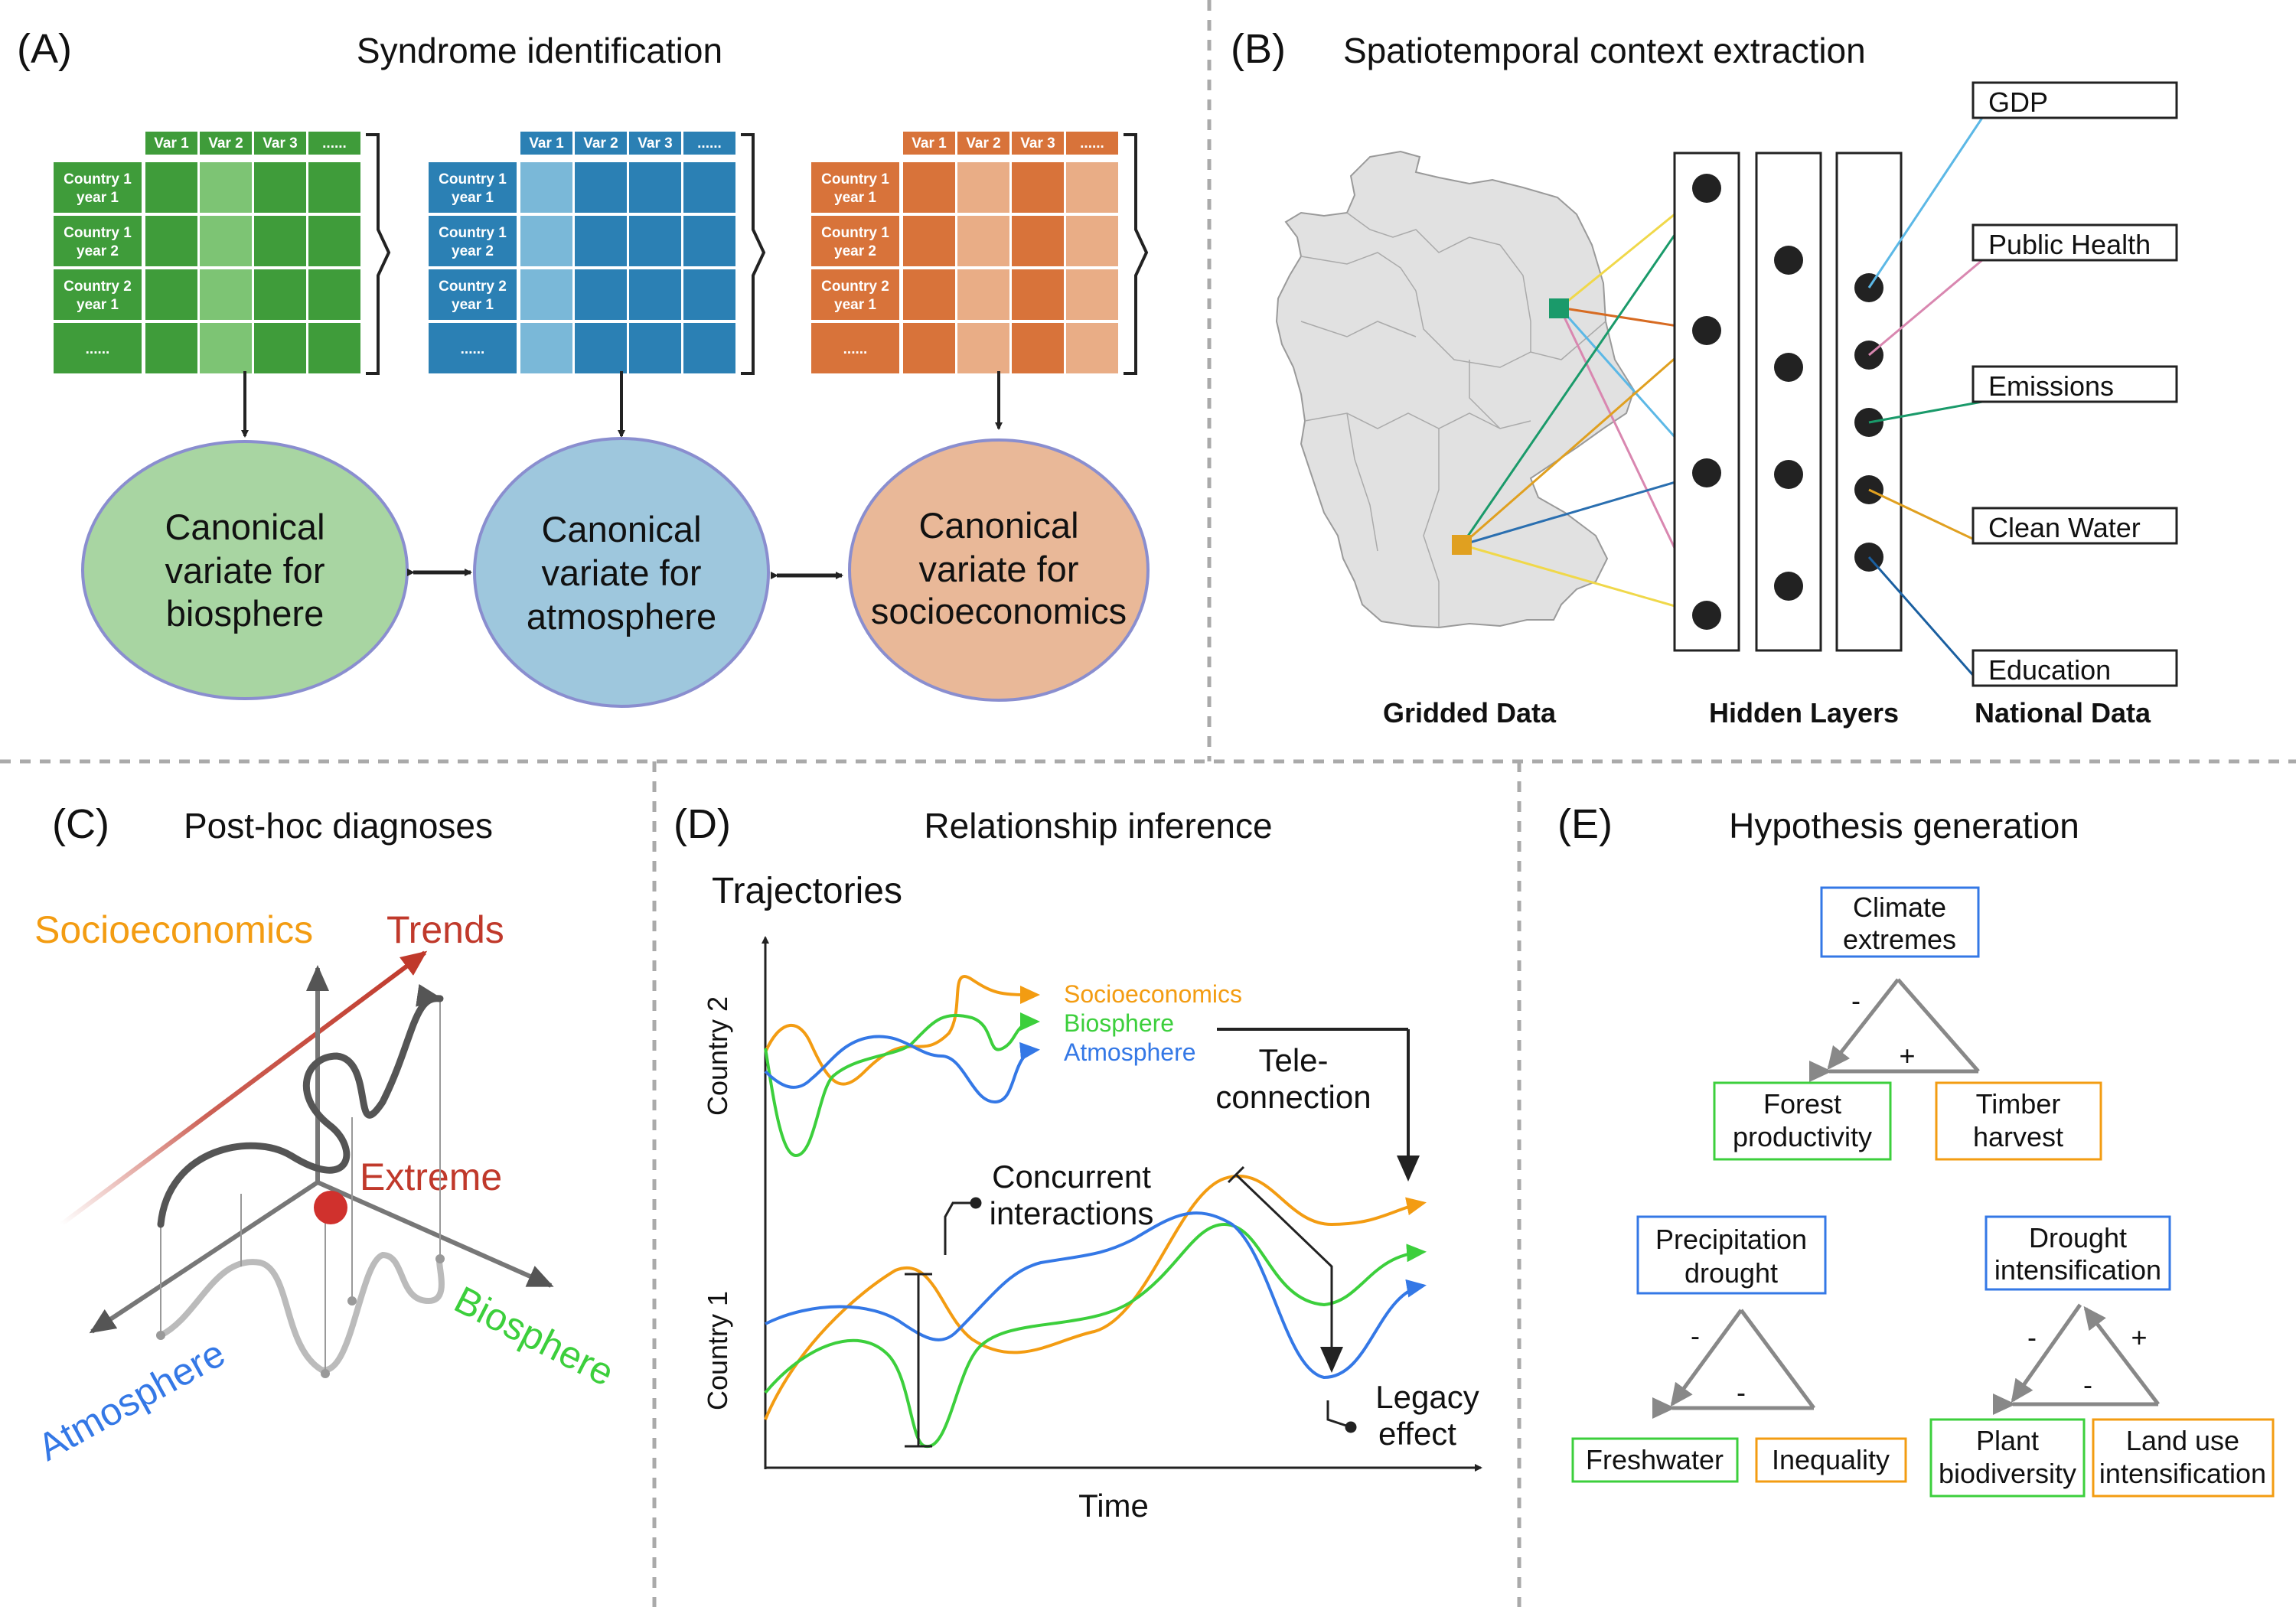 This screenshot has height=1607, width=2296. I want to click on legacy-effect-arrow, so click(1292, 1299).